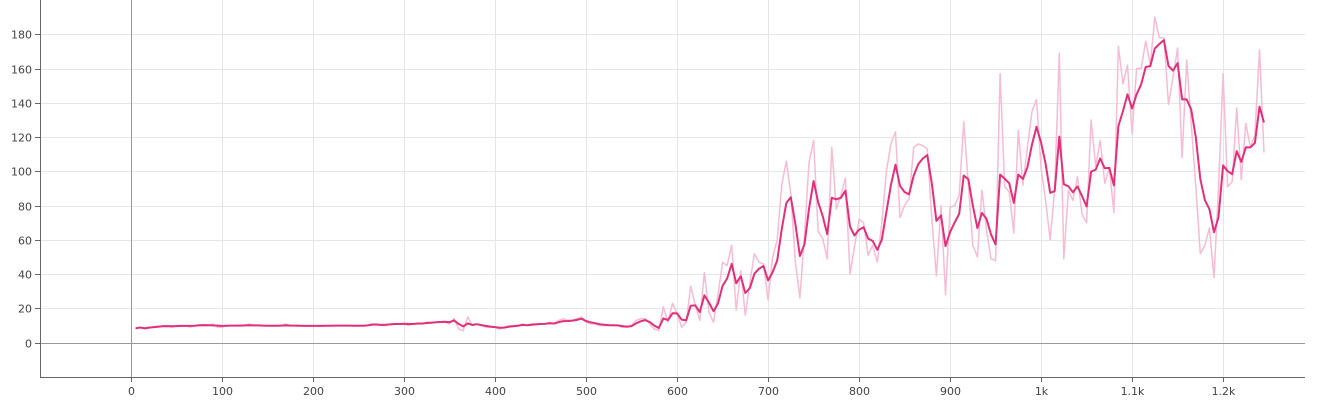 This screenshot has width=1321, height=400. What do you see at coordinates (586, 391) in the screenshot?
I see `x-tick-label: 500` at bounding box center [586, 391].